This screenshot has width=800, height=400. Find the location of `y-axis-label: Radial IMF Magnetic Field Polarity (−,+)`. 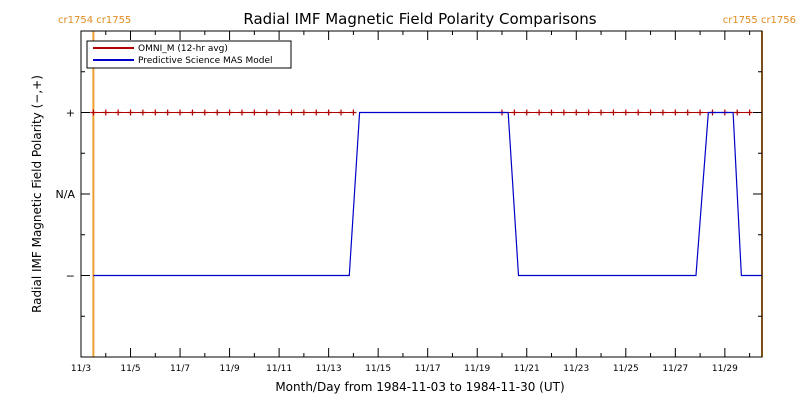

y-axis-label: Radial IMF Magnetic Field Polarity (−,+) is located at coordinates (37, 194).